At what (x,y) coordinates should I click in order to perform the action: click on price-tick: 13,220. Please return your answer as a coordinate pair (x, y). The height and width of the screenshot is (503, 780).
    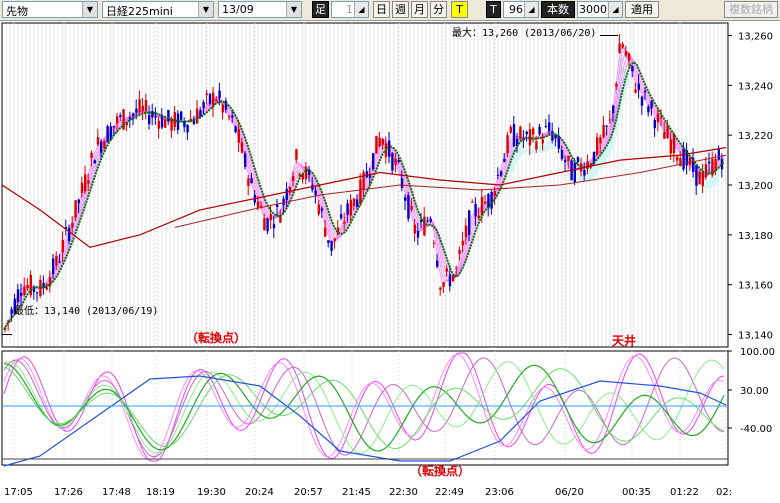
    Looking at the image, I should click on (755, 136).